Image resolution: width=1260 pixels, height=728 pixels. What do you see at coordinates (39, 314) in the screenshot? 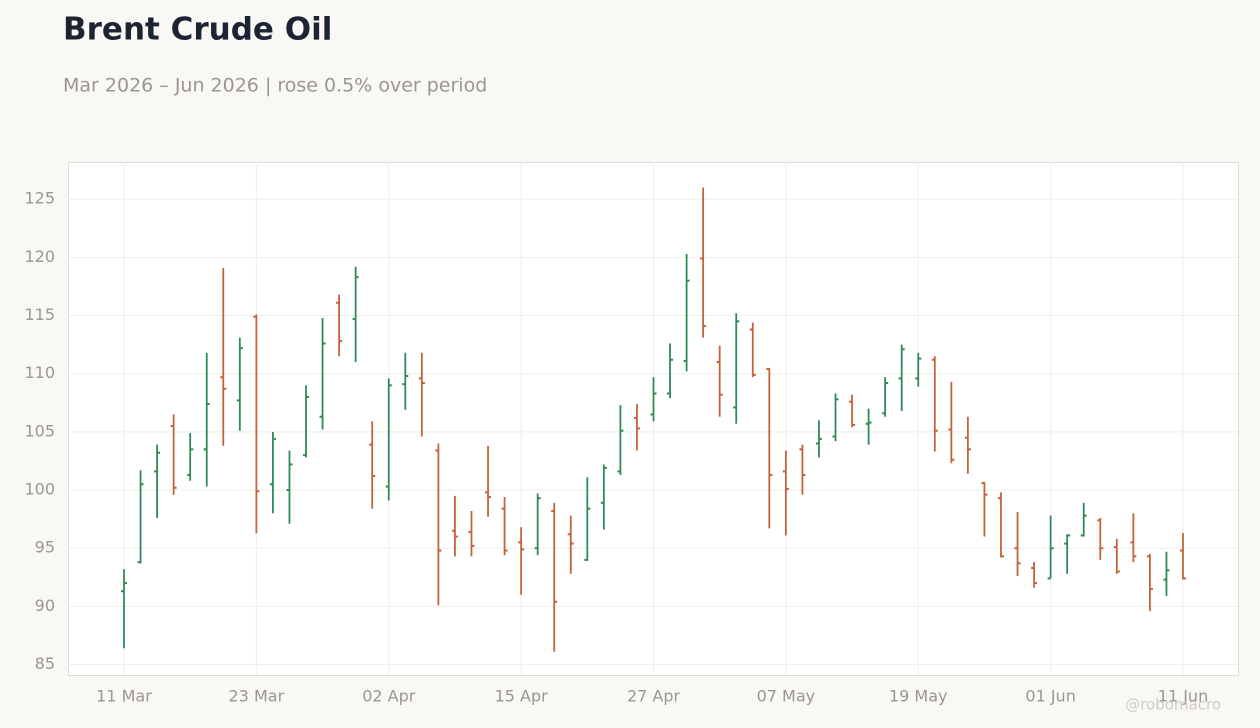
I see `y-tick-label: 115` at bounding box center [39, 314].